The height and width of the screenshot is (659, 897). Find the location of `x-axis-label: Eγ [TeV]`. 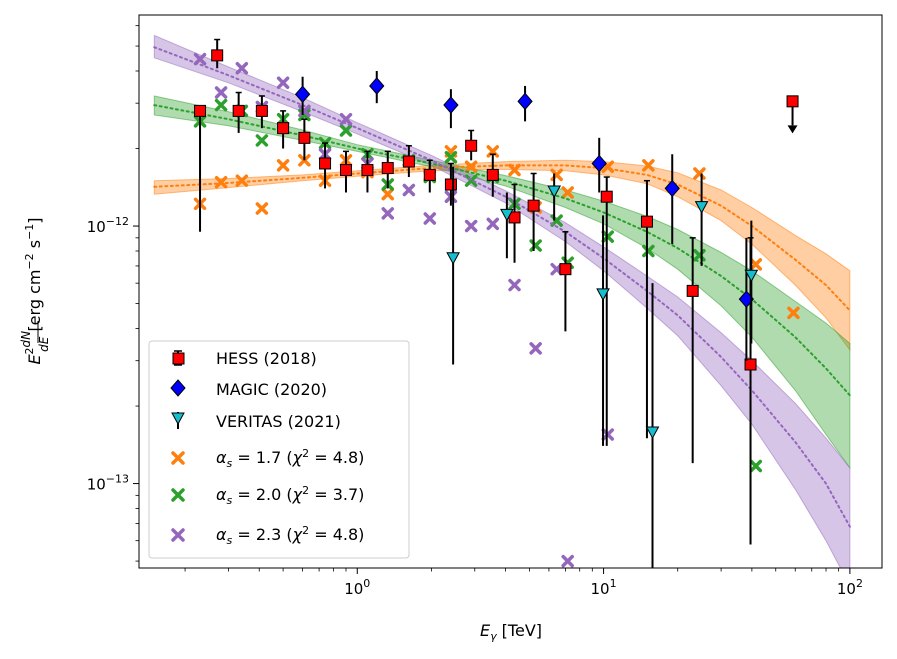

x-axis-label: Eγ [TeV] is located at coordinates (511, 632).